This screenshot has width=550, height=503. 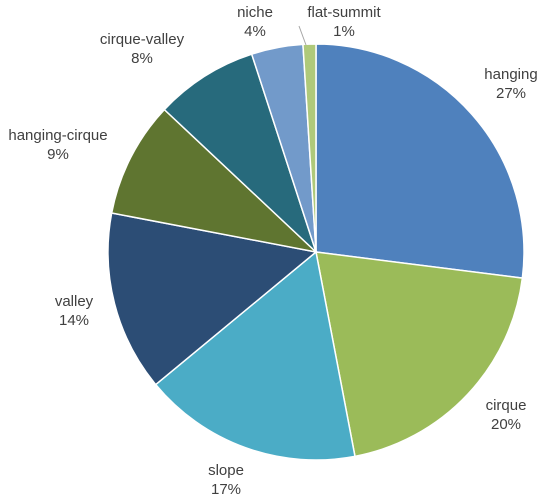 What do you see at coordinates (58, 154) in the screenshot?
I see `slice-label-value-hanging-cirque: 9%` at bounding box center [58, 154].